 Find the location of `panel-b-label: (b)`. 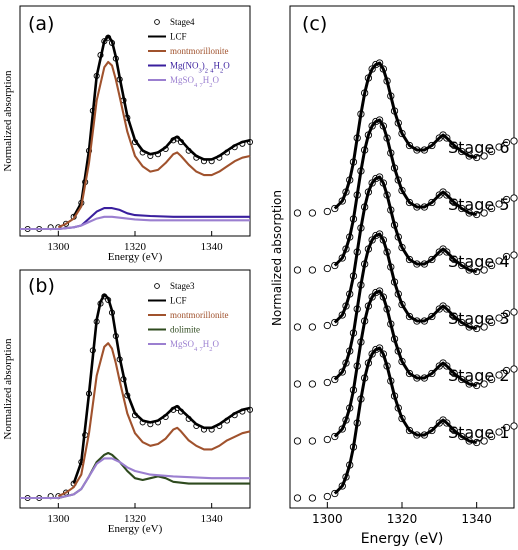

panel-b-label: (b) is located at coordinates (41, 286).